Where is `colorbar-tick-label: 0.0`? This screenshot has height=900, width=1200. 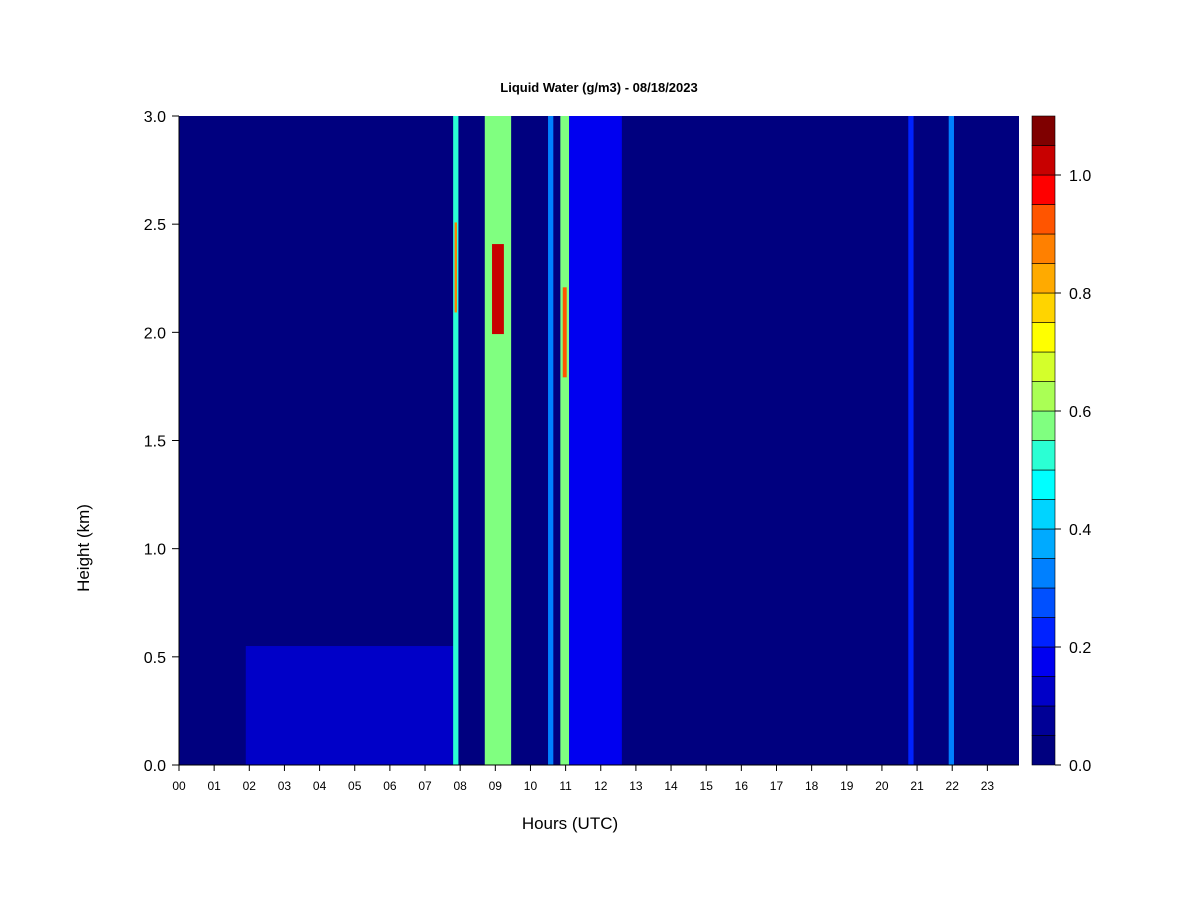 colorbar-tick-label: 0.0 is located at coordinates (1080, 766).